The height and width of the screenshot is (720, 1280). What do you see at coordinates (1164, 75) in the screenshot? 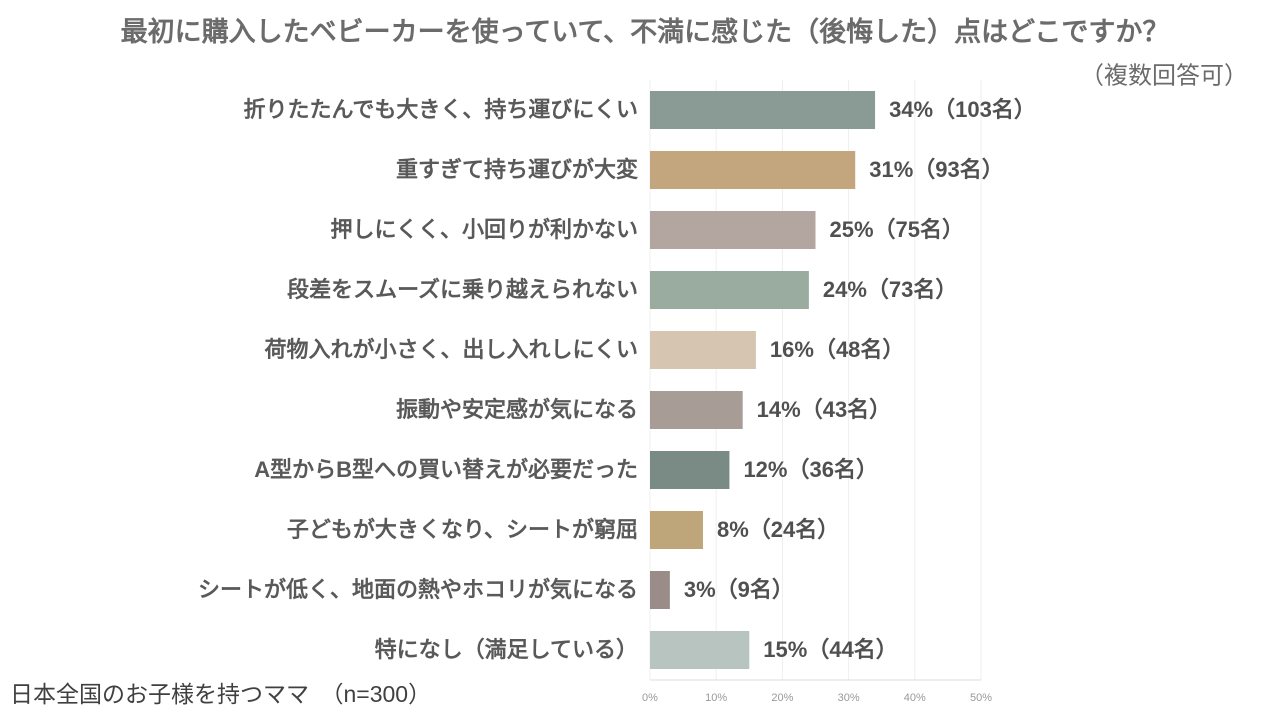
I see `chart-subtitle: （複数回答可）` at bounding box center [1164, 75].